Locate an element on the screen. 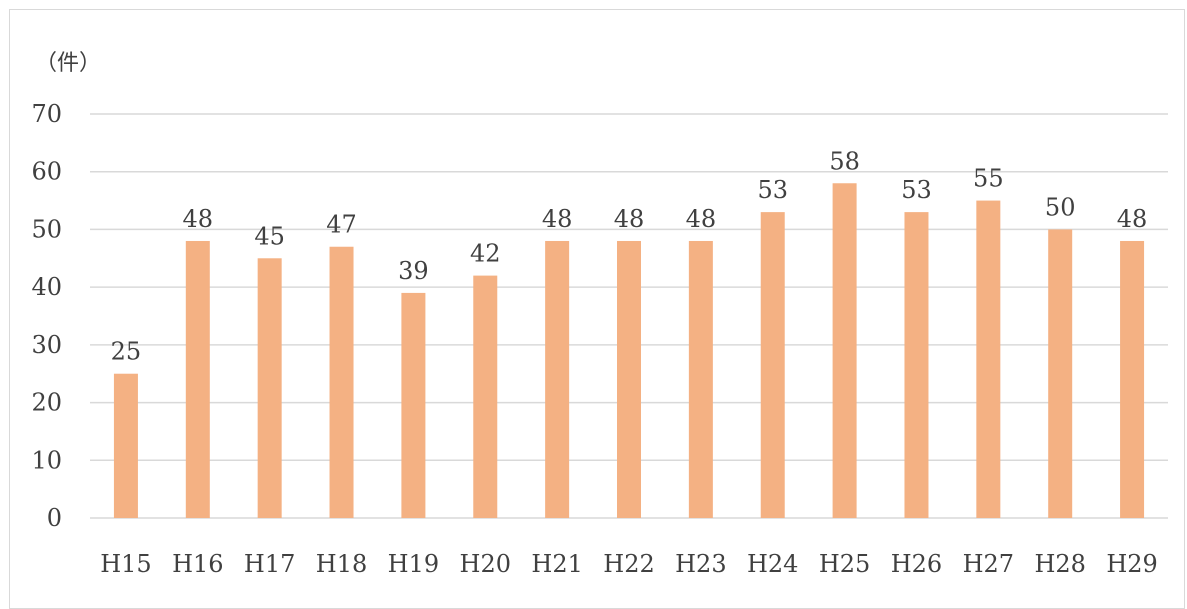 The height and width of the screenshot is (609, 1187). bar-H17 is located at coordinates (269, 388).